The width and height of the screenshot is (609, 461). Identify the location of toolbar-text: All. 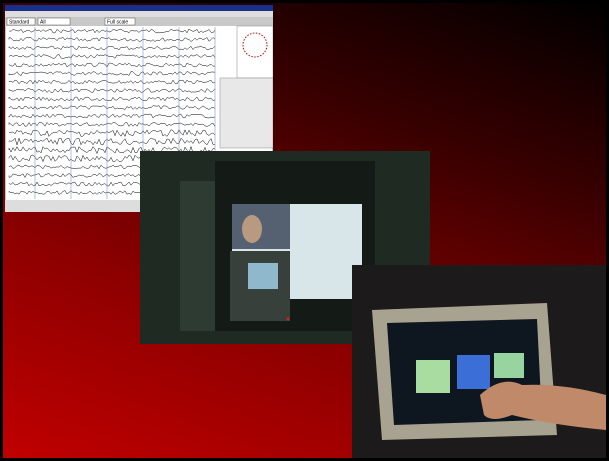
(43, 23).